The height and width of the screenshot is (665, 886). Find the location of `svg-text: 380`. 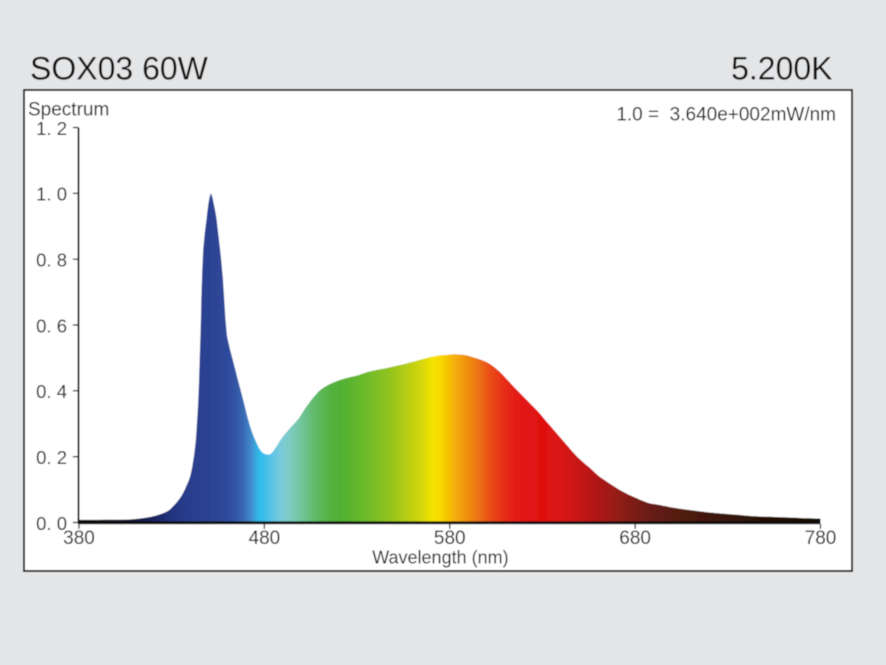

svg-text: 380 is located at coordinates (79, 538).